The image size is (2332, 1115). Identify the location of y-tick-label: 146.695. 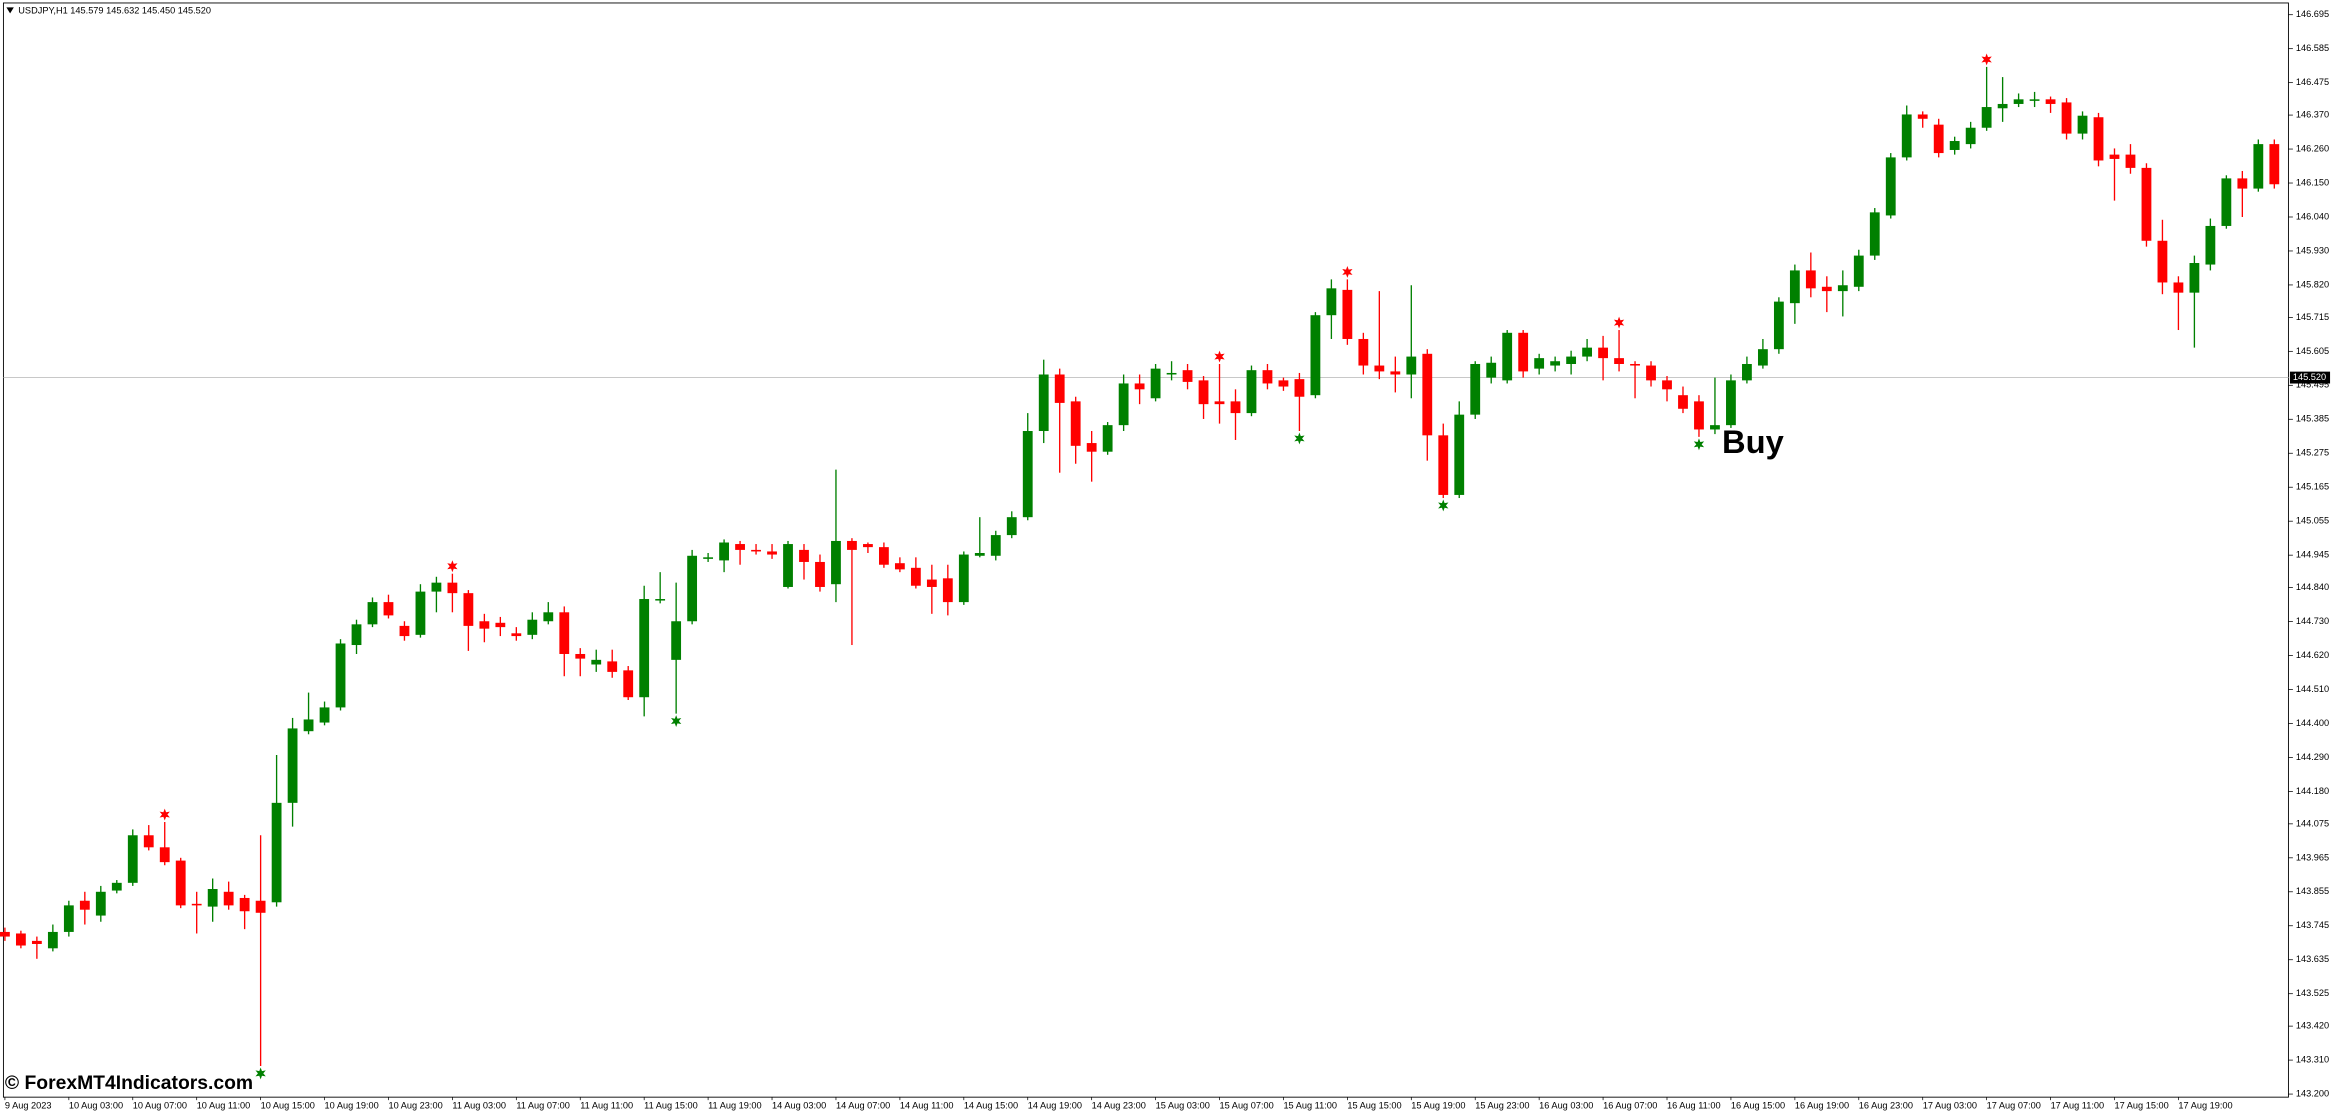
(2312, 14).